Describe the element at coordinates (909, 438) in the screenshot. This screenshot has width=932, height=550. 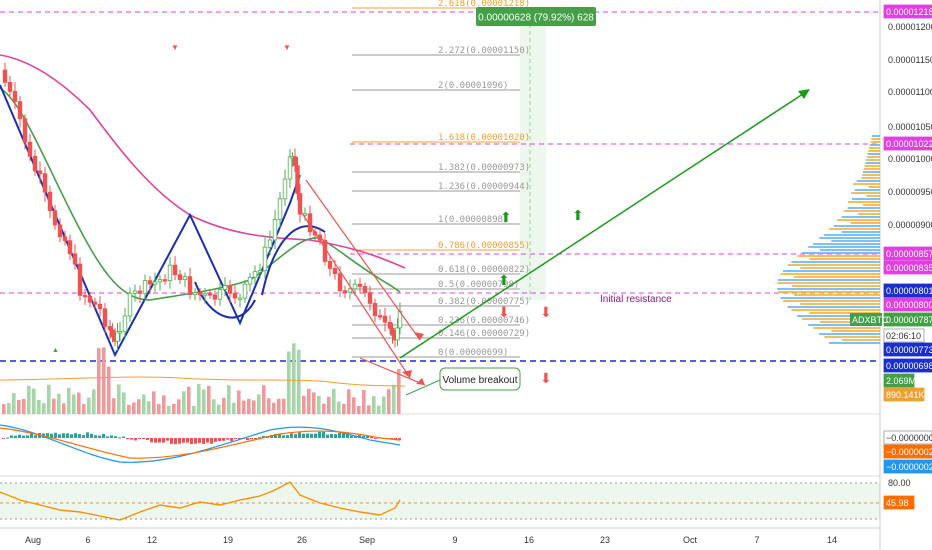
I see `price-tag-text: −0.00000008` at that location.